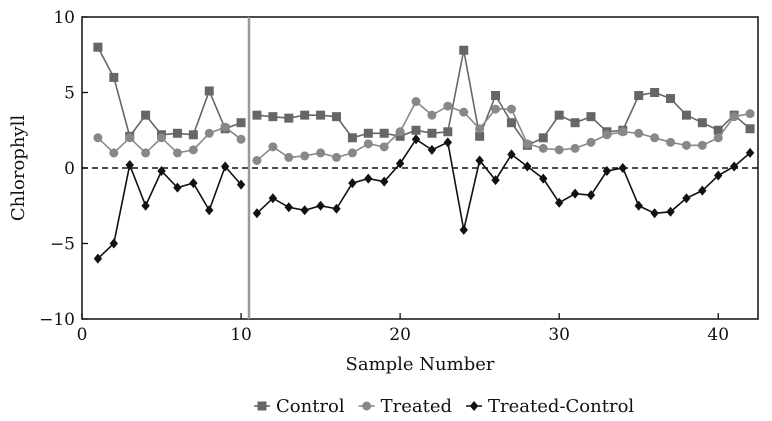 Image resolution: width=772 pixels, height=421 pixels. What do you see at coordinates (64, 18) in the screenshot?
I see `y-tick-label: 10` at bounding box center [64, 18].